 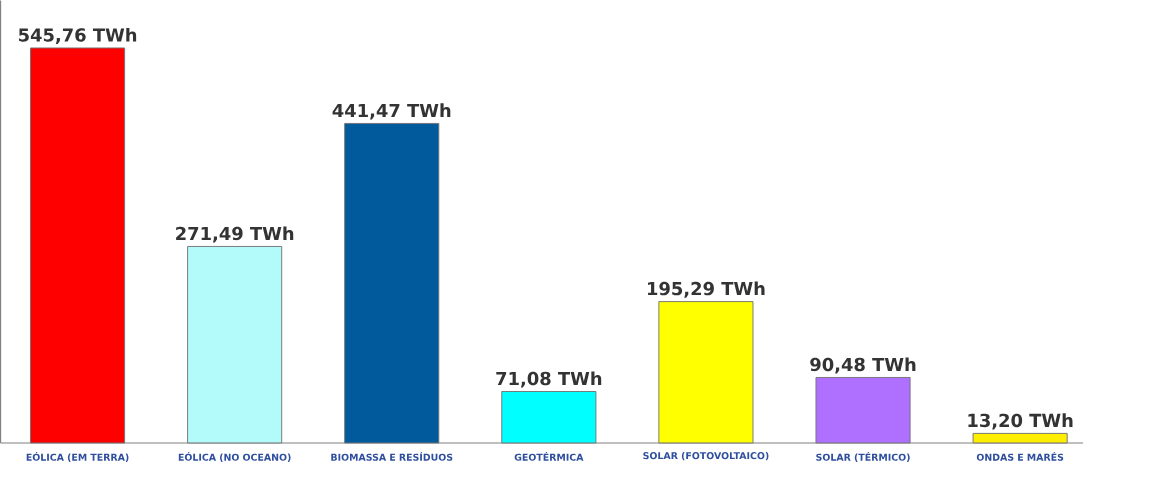 What do you see at coordinates (549, 456) in the screenshot?
I see `x-tick-label: GEOTÉRMICA` at bounding box center [549, 456].